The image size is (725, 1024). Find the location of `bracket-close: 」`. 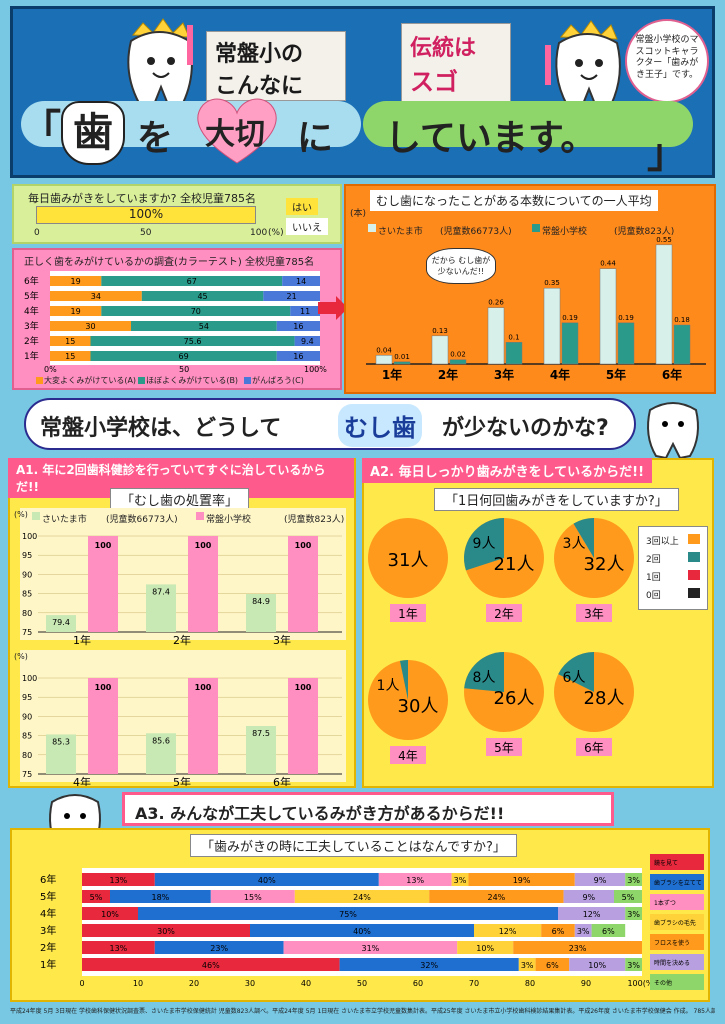

bracket-close: 」 is located at coordinates (667, 154).